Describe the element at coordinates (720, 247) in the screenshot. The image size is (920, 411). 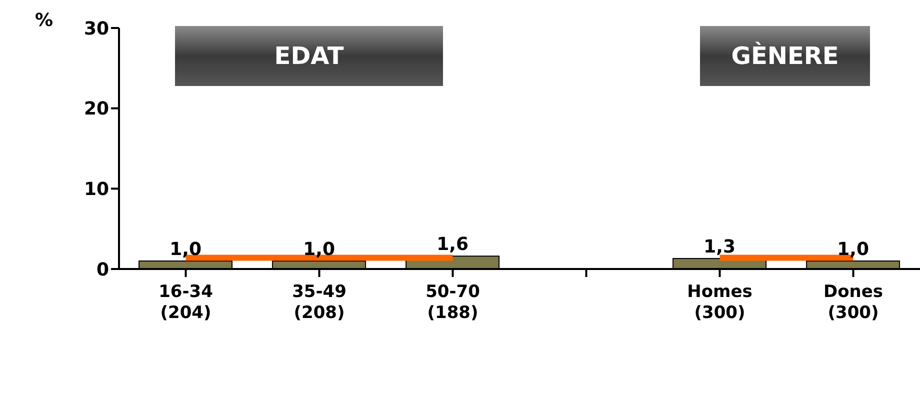
I see `data-label: 1,3` at that location.